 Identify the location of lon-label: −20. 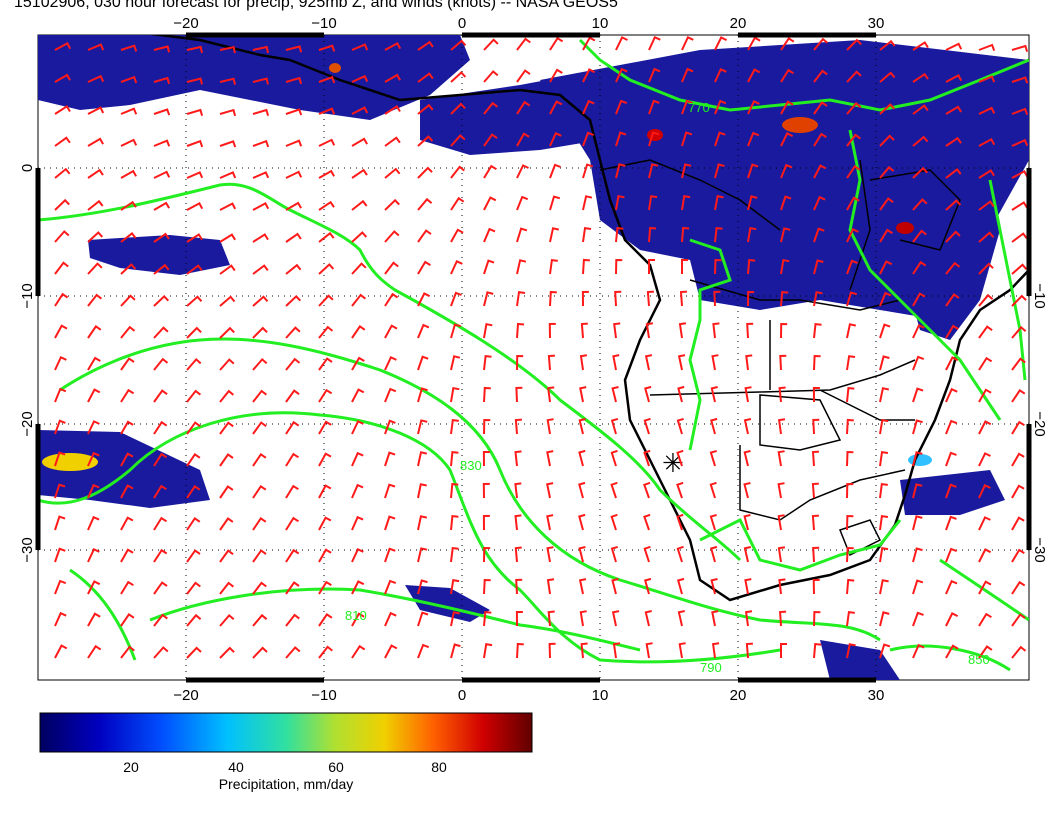
(185, 695).